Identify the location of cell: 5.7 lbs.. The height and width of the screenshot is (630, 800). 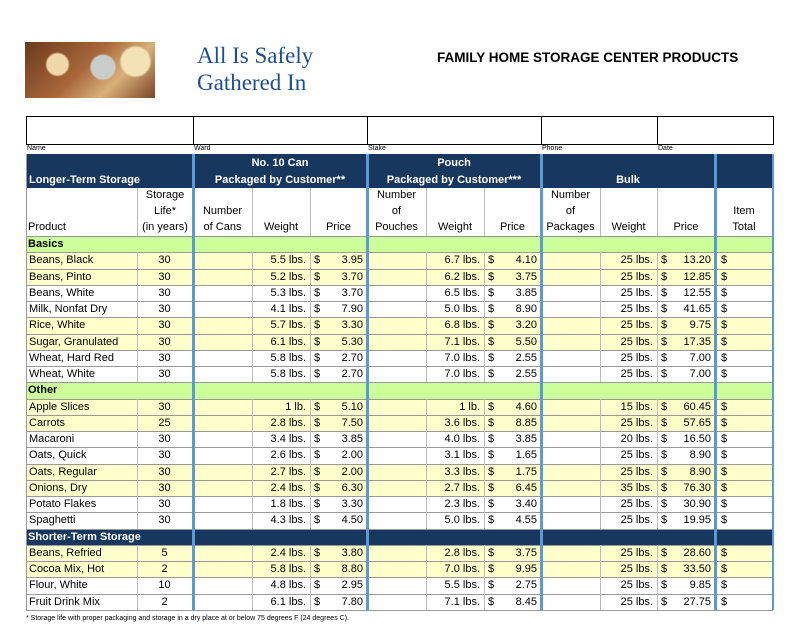
(288, 325).